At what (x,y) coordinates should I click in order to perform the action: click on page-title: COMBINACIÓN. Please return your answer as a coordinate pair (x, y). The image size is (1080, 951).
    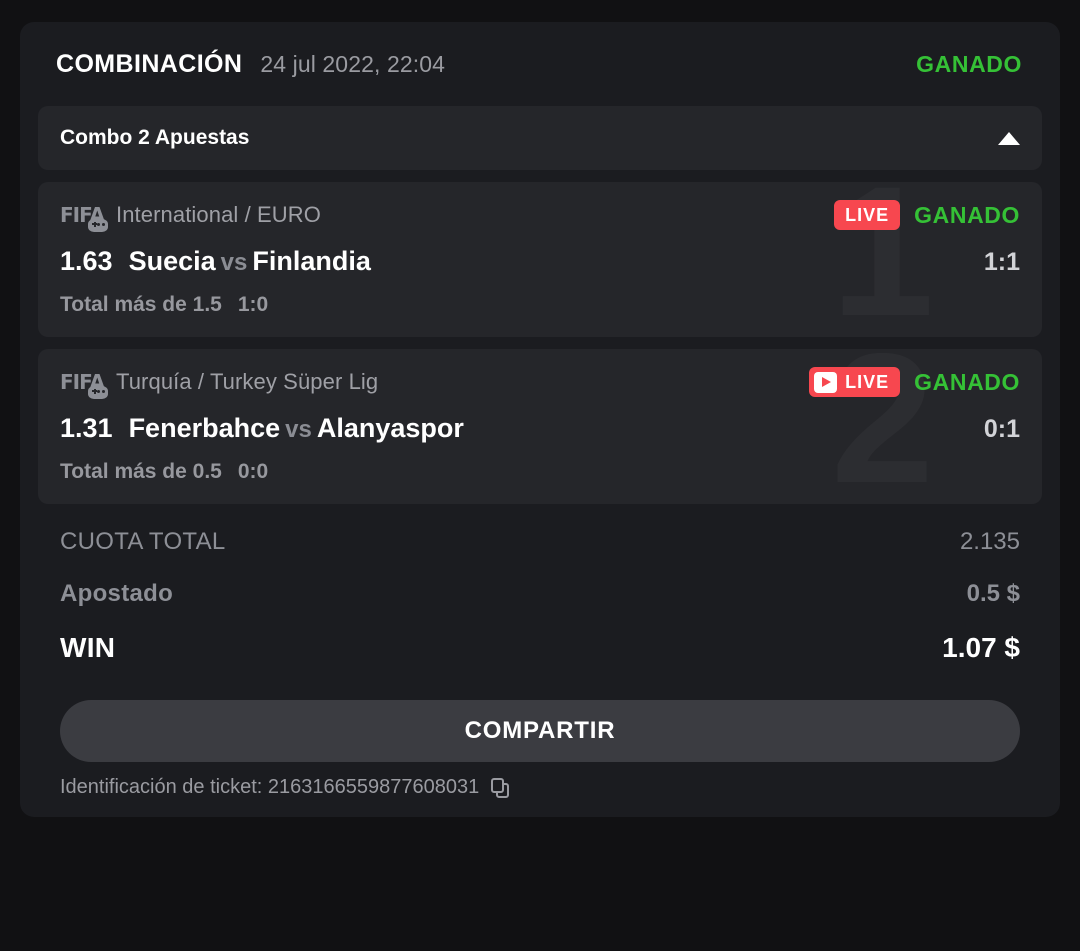
    Looking at the image, I should click on (149, 63).